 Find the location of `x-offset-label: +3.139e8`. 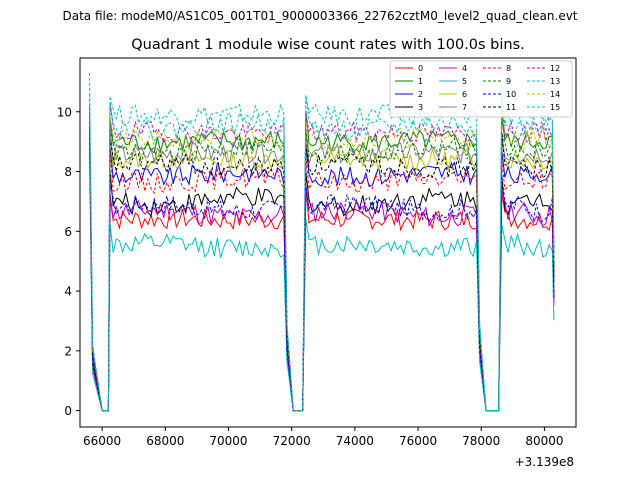

x-offset-label: +3.139e8 is located at coordinates (544, 462).